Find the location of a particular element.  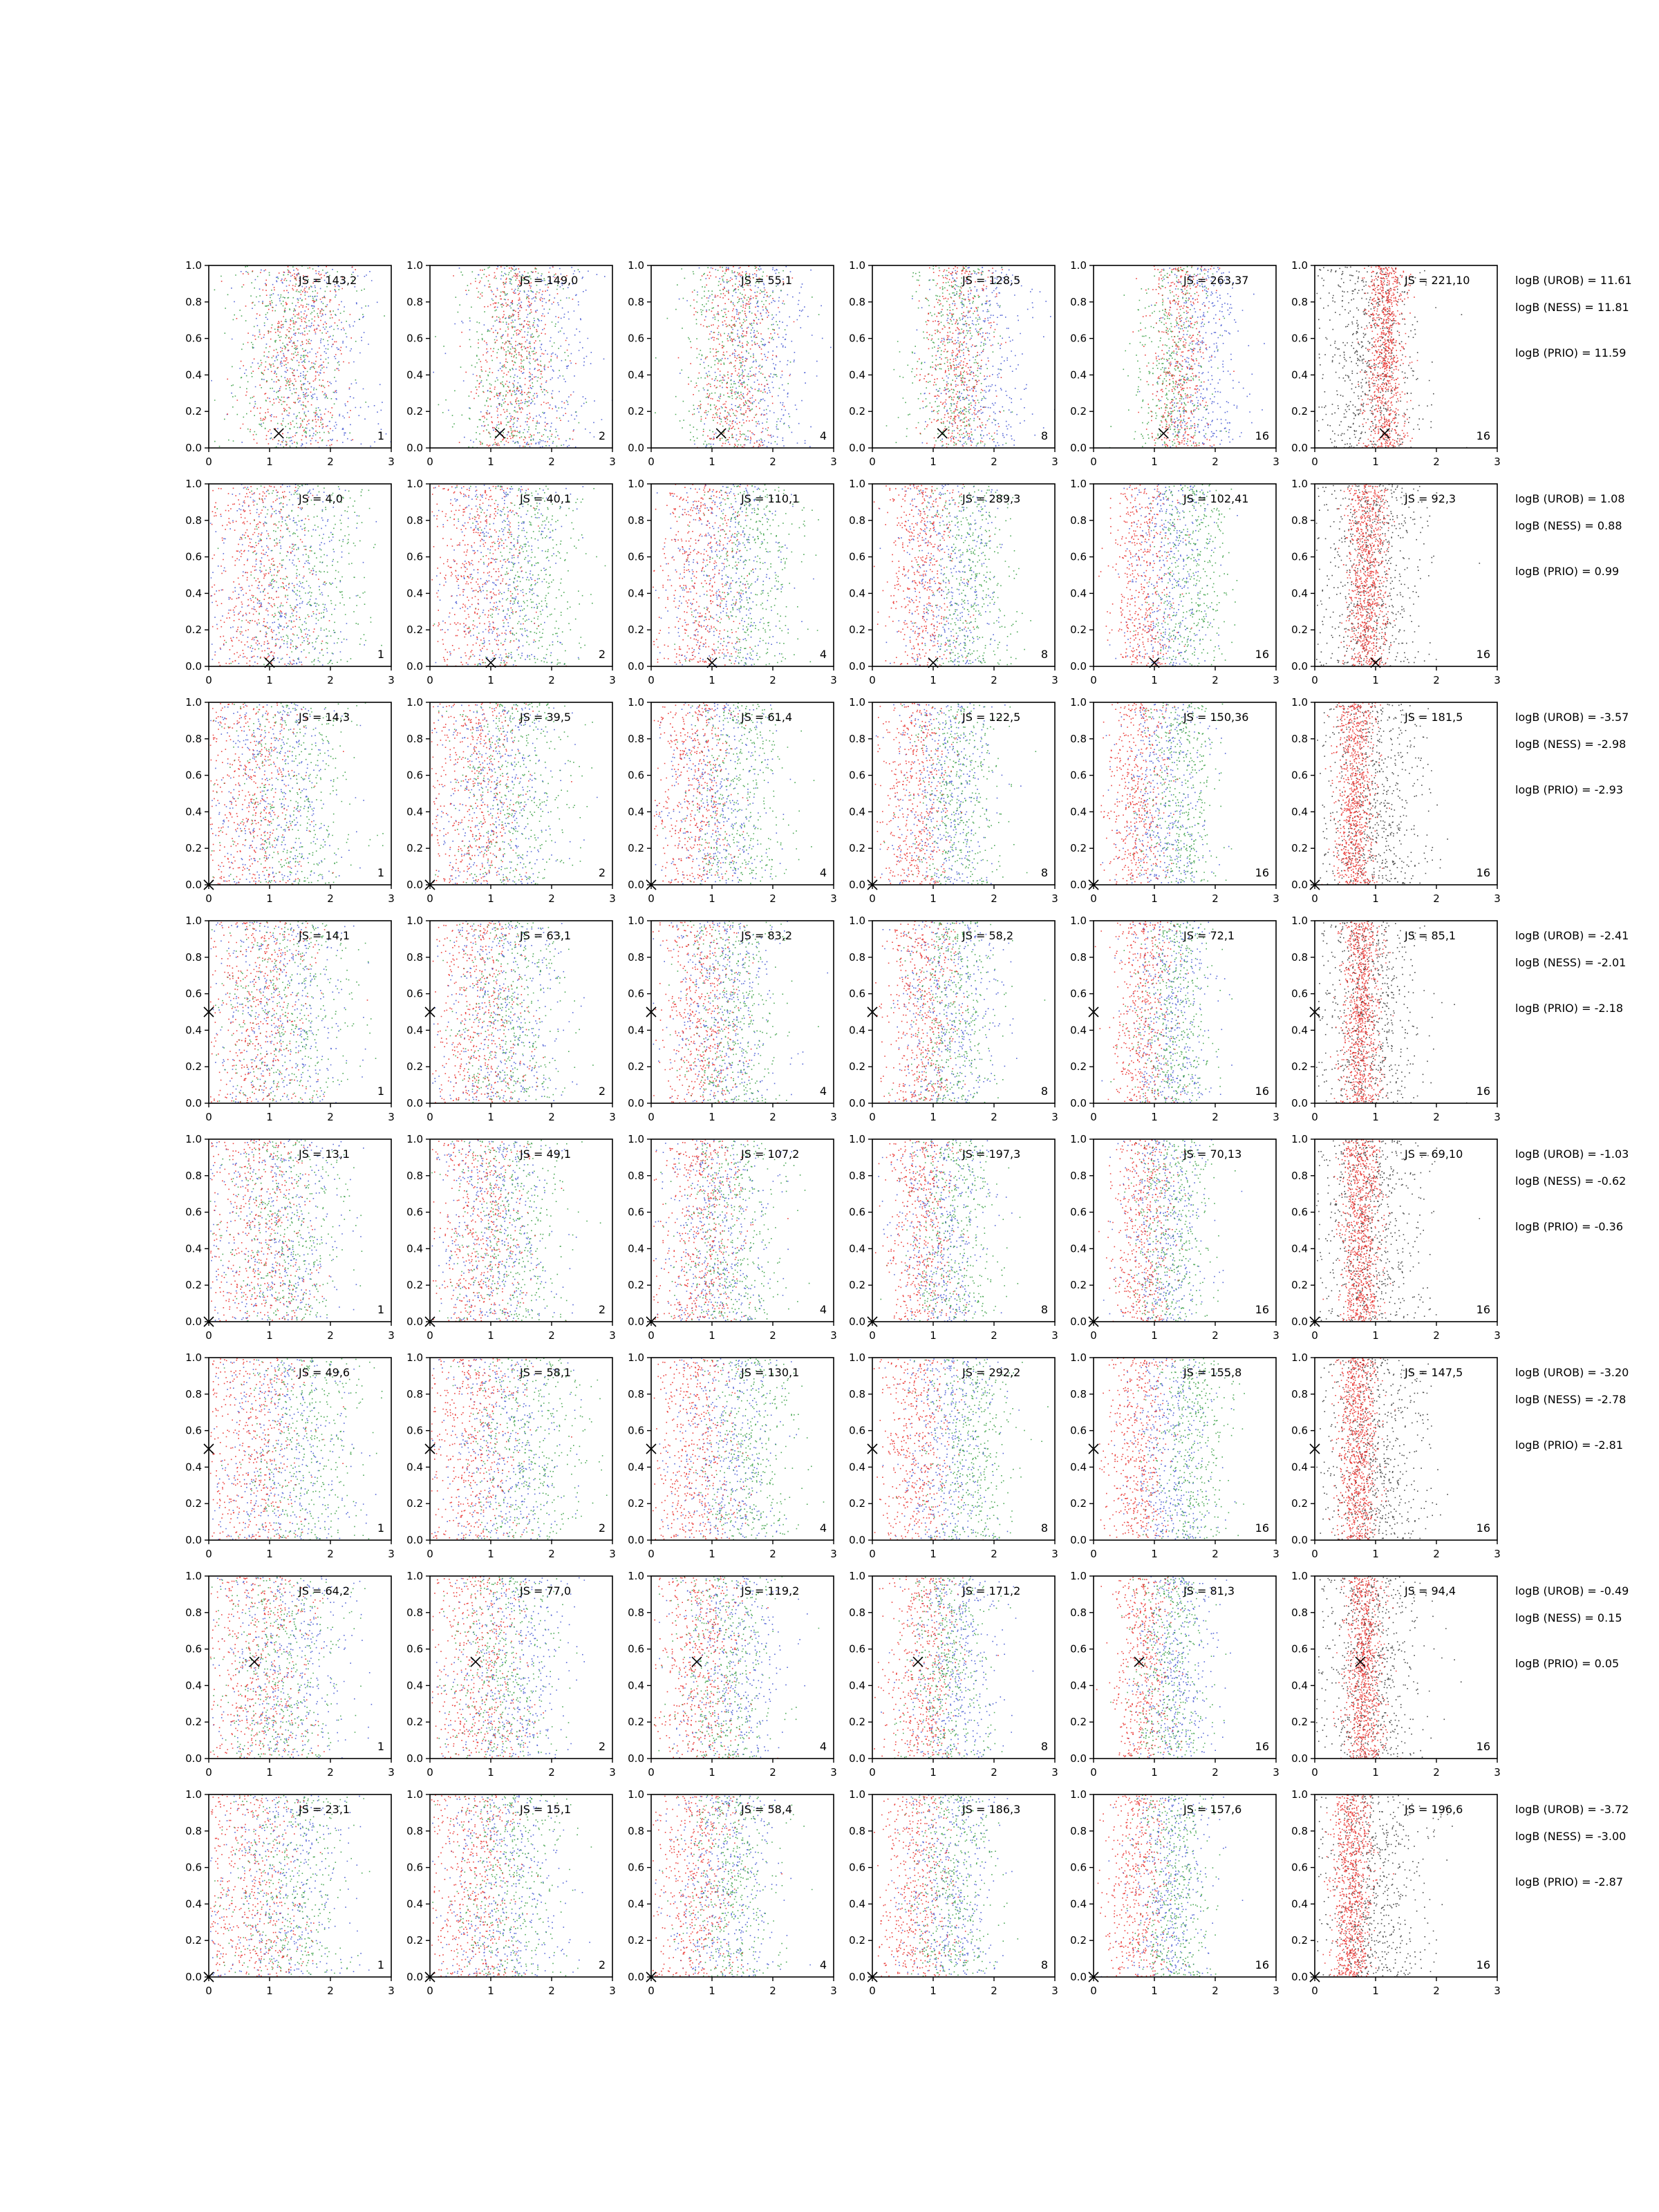

js-annotation: JS = 55,1 is located at coordinates (766, 280).